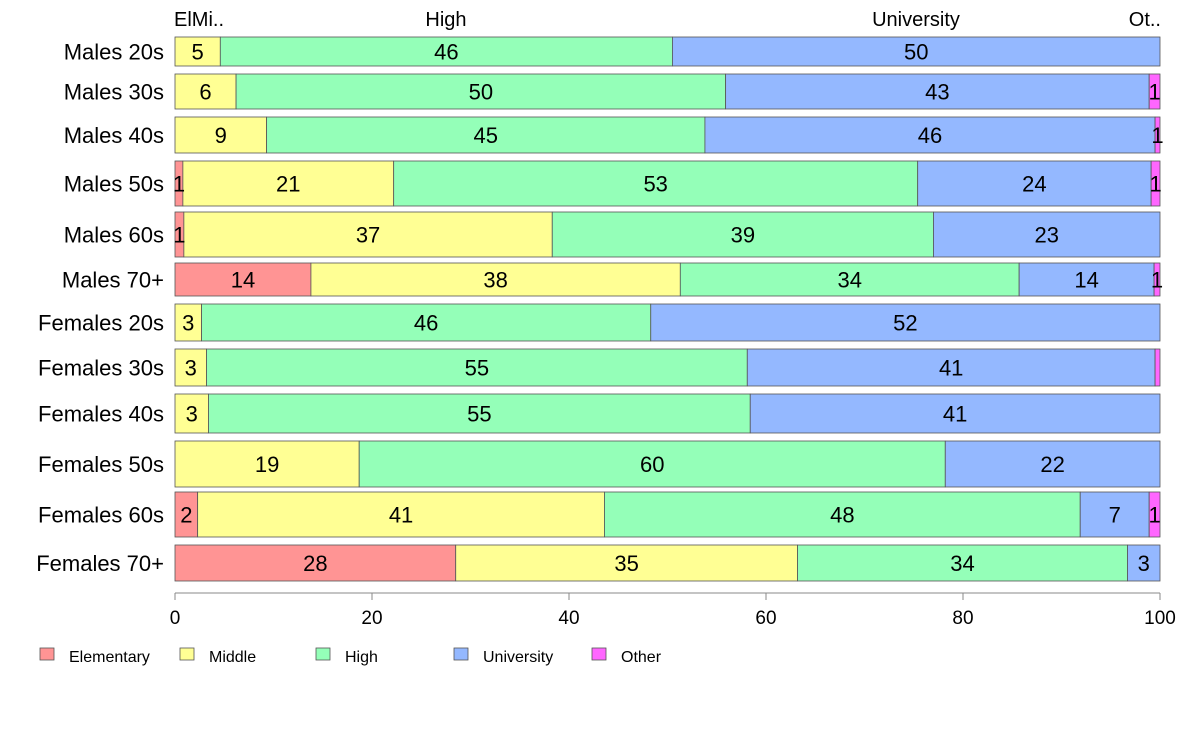 This screenshot has width=1188, height=736. I want to click on category-label: Males 40s, so click(114, 135).